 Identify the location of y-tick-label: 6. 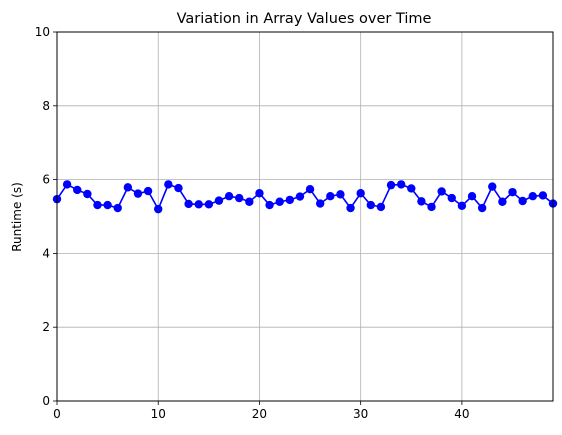
(46, 180).